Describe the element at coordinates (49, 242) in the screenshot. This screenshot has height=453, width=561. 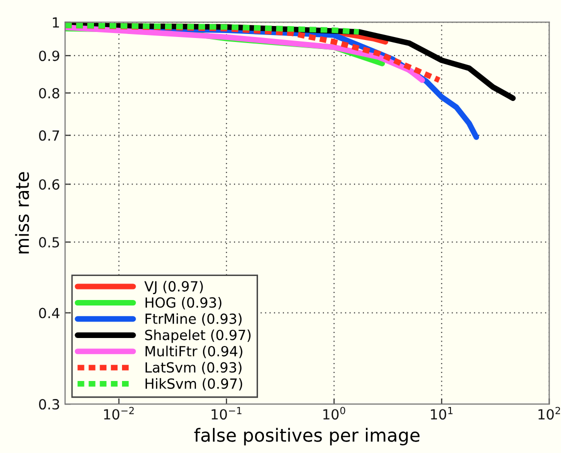
I see `y-tick-label: 0.5` at that location.